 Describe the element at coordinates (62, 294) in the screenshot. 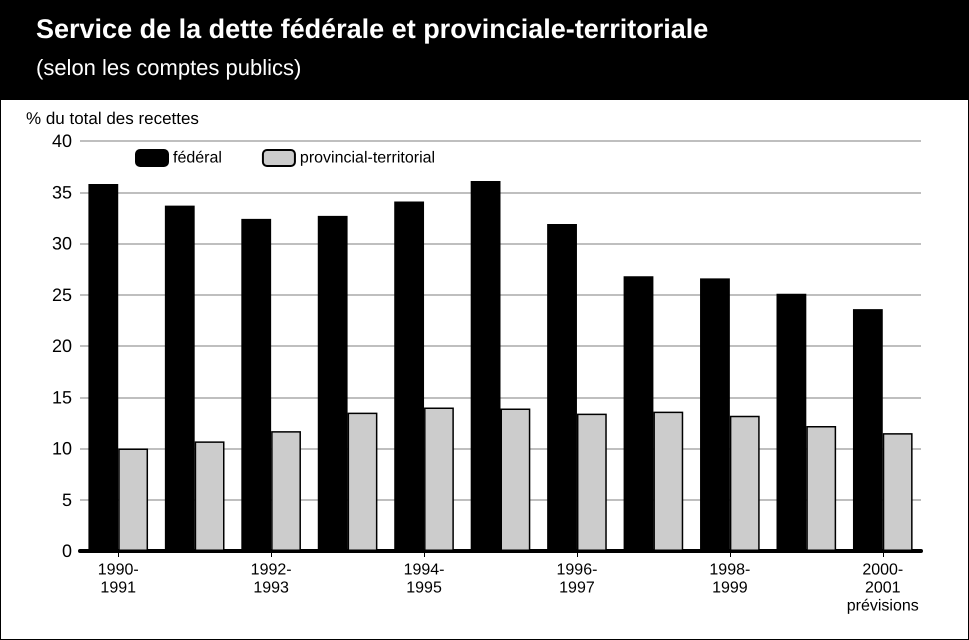

I see `y-tick-label: 25` at that location.